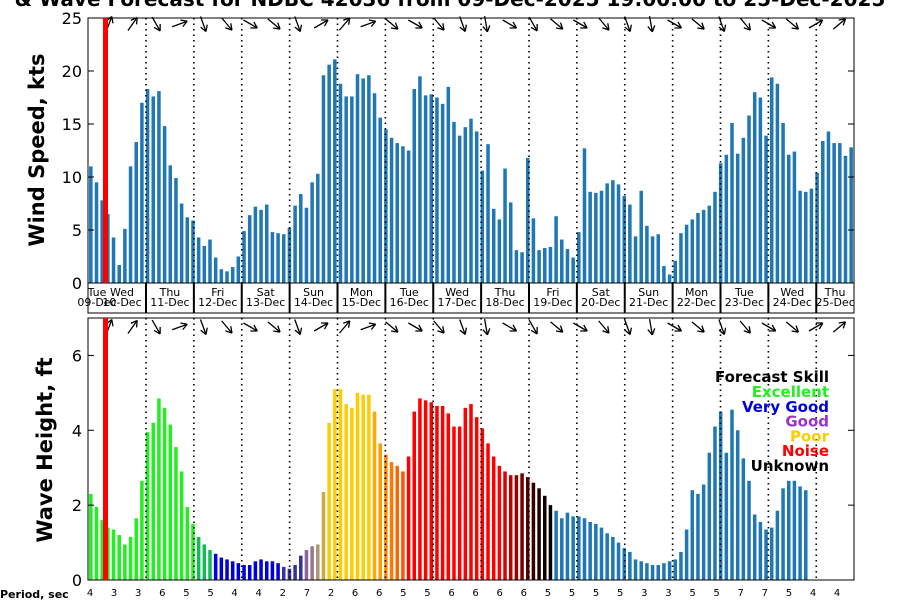  Describe the element at coordinates (77, 580) in the screenshot. I see `wave-y-tick-label: 0` at that location.